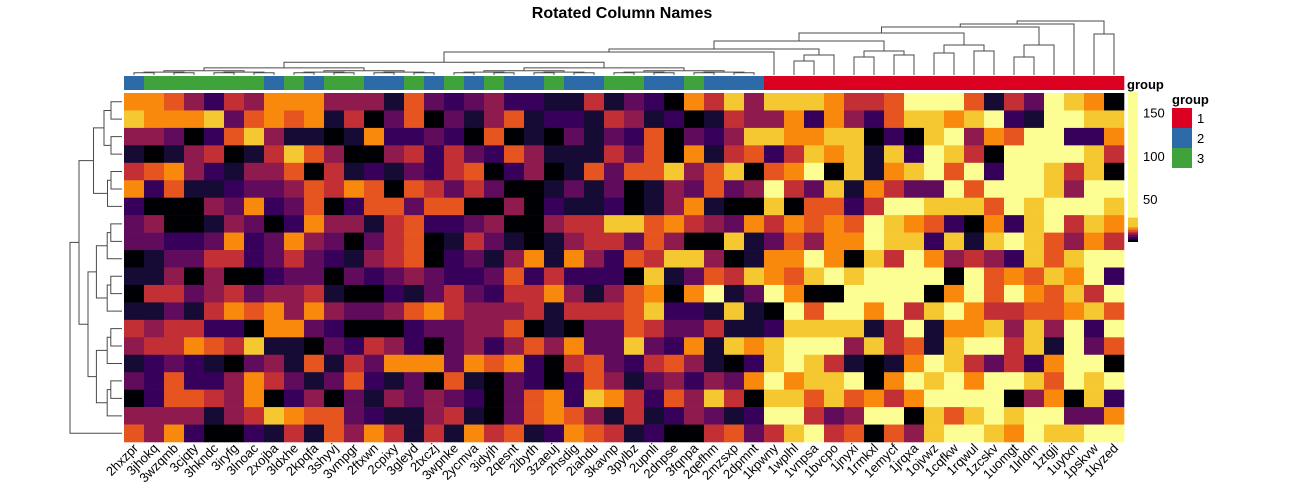  Describe the element at coordinates (1145, 84) in the screenshot. I see `annotation-label: group` at that location.